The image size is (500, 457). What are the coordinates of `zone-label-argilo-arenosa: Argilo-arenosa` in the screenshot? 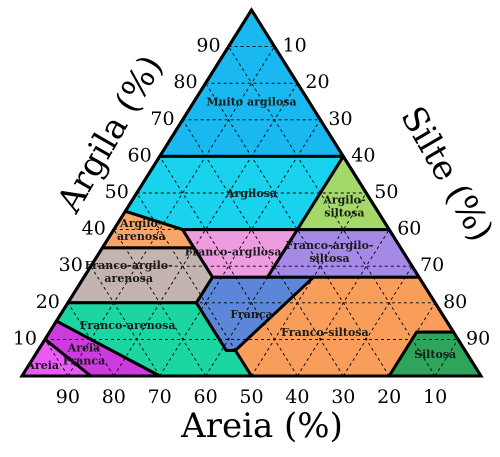 It's located at (141, 230).